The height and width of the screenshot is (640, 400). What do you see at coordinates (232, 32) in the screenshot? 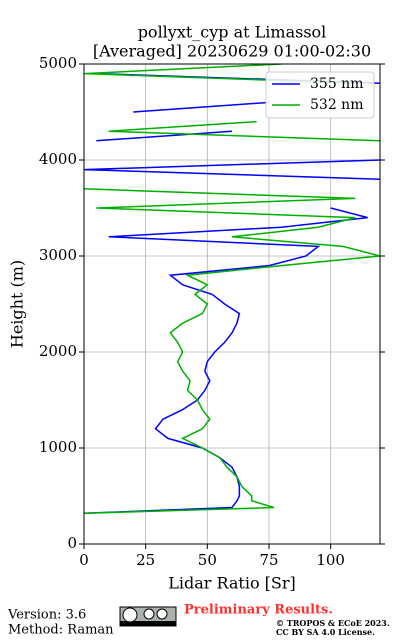
I see `chart-title: pollyxt_cyp at Limassol` at bounding box center [232, 32].